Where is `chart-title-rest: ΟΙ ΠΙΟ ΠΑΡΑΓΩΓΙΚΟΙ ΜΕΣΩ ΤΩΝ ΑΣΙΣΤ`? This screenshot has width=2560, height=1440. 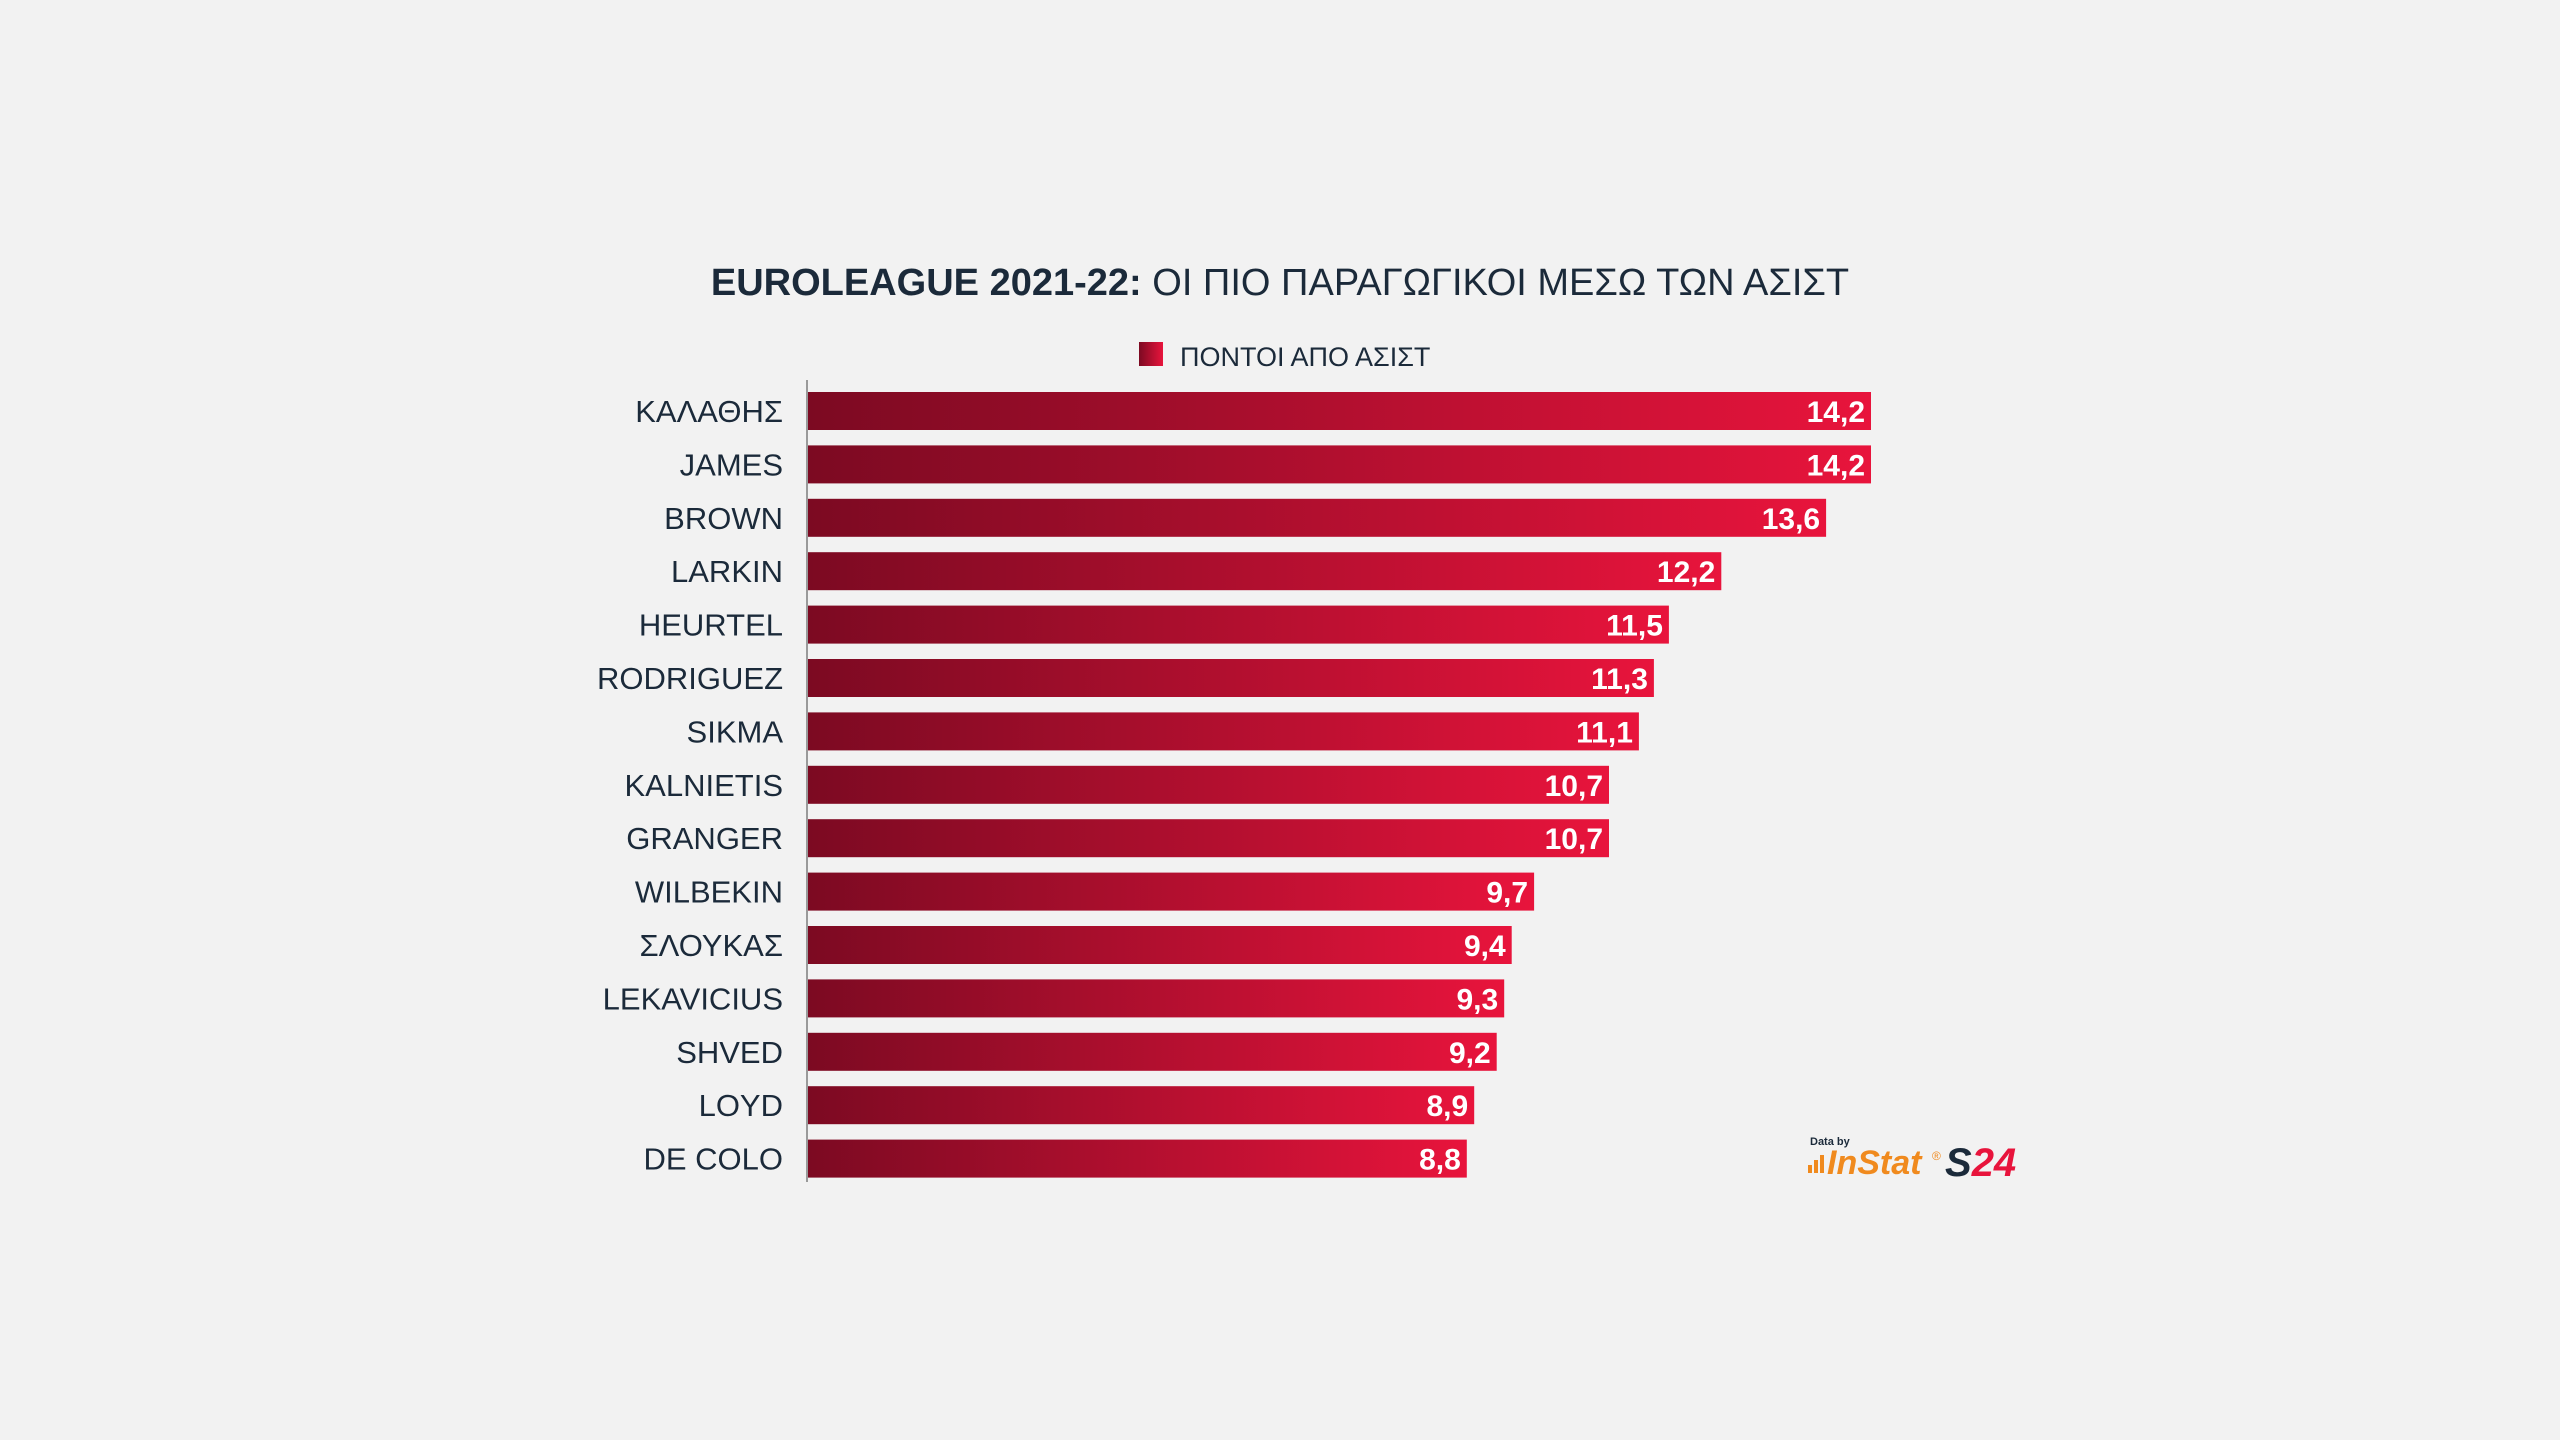
chart-title-rest: ΟΙ ΠΙΟ ΠΑΡΑΓΩΓΙΚΟΙ ΜΕΣΩ ΤΩΝ ΑΣΙΣΤ is located at coordinates (1495, 283).